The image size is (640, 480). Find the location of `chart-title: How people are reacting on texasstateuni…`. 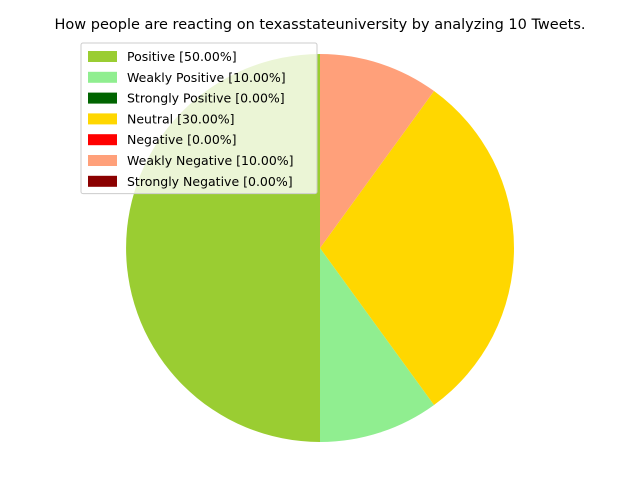

chart-title: How people are reacting on texasstateuni… is located at coordinates (320, 25).